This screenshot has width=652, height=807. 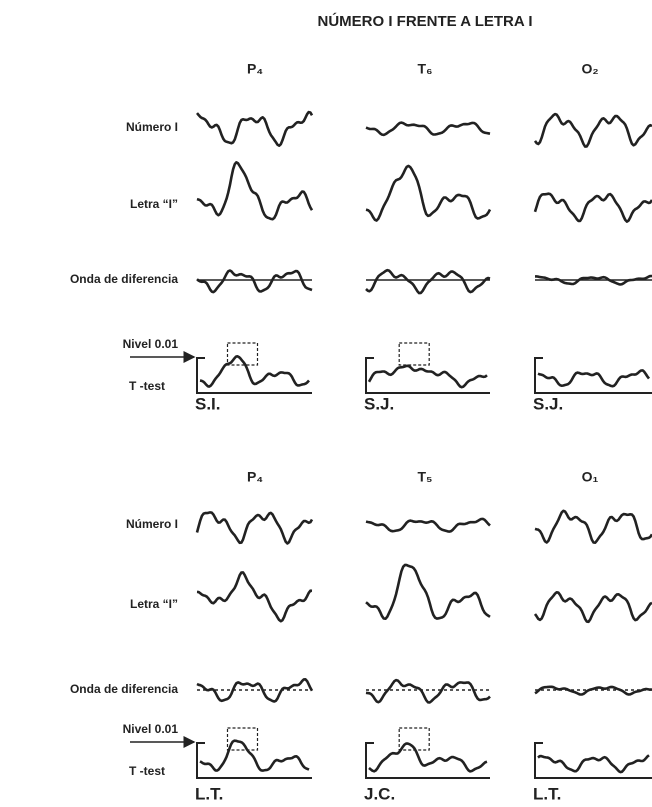 What do you see at coordinates (589, 69) in the screenshot?
I see `column-header: O₂` at bounding box center [589, 69].